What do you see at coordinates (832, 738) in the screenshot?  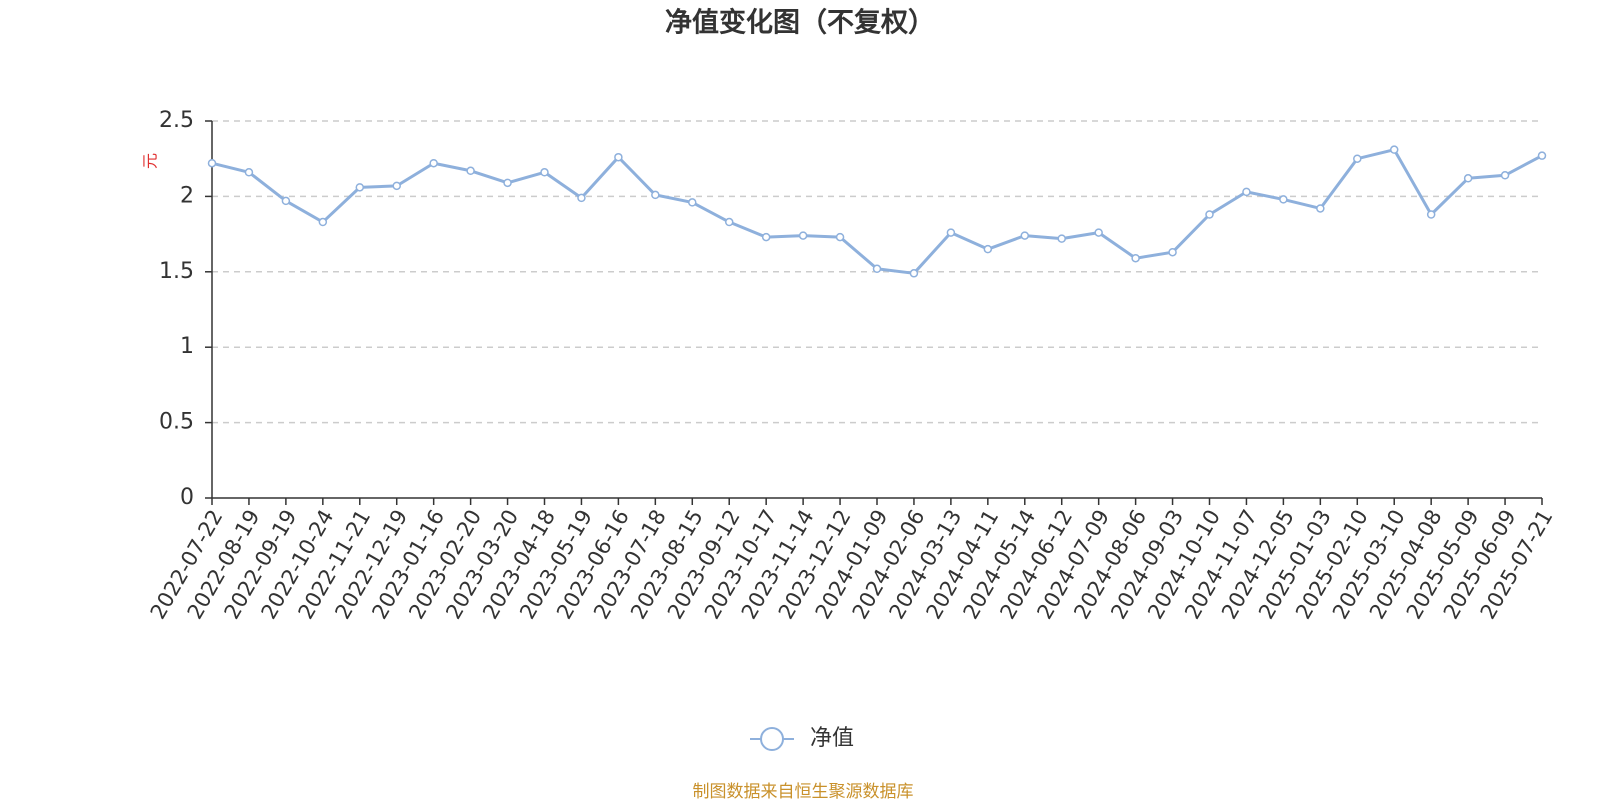 I see `legend-label: 净值` at bounding box center [832, 738].